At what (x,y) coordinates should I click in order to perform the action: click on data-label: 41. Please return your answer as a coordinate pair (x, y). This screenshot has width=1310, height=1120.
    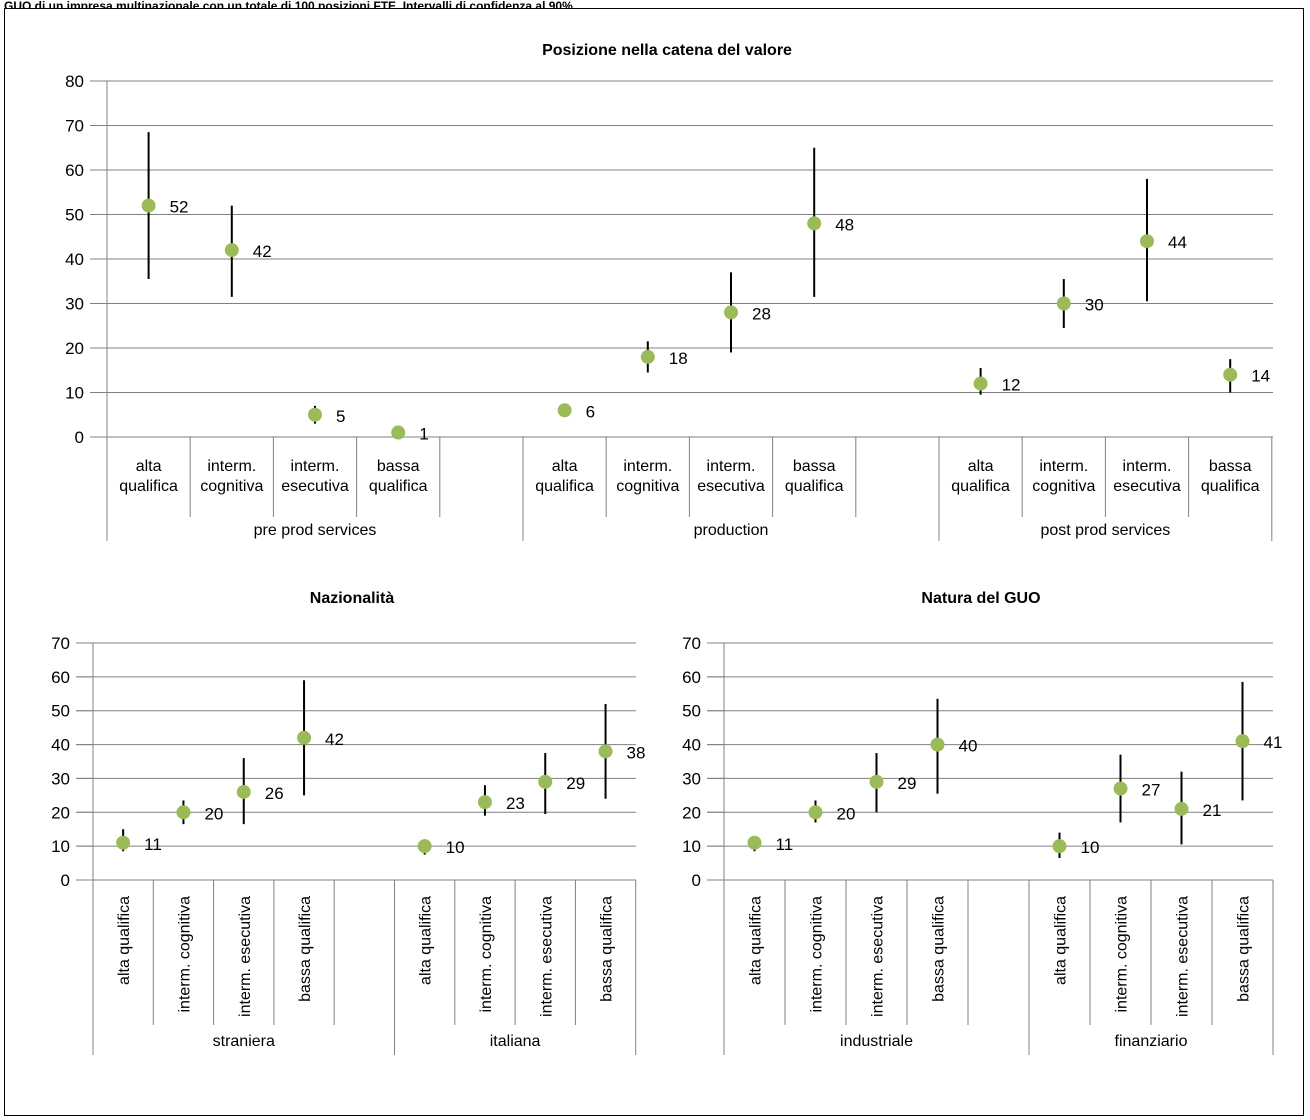
    Looking at the image, I should click on (1273, 742).